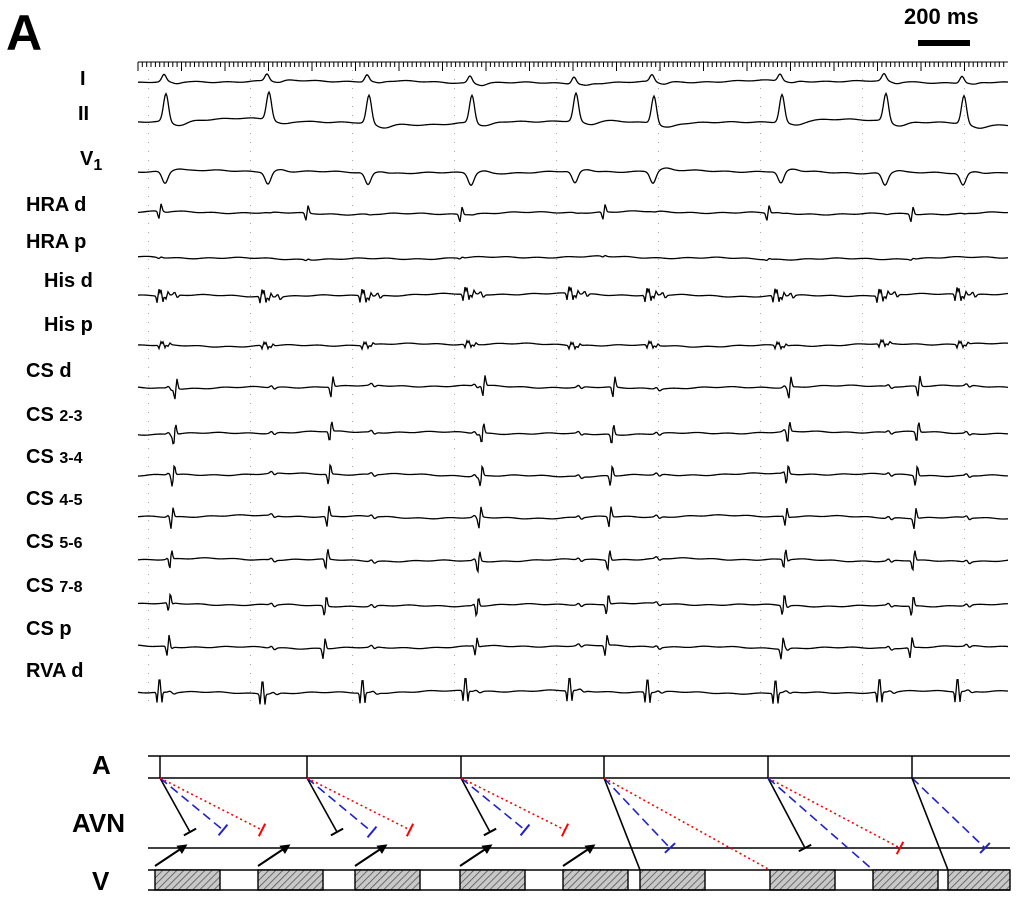 The height and width of the screenshot is (897, 1018). I want to click on label-cs-2-3: CS 2-3, so click(54, 415).